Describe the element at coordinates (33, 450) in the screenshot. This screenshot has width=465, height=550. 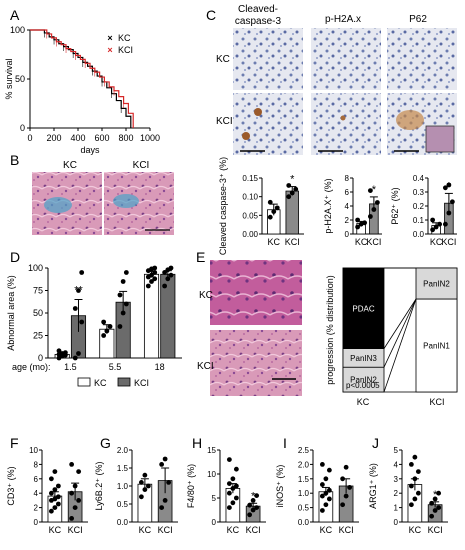
I see `F-y-tick-label: 10` at that location.